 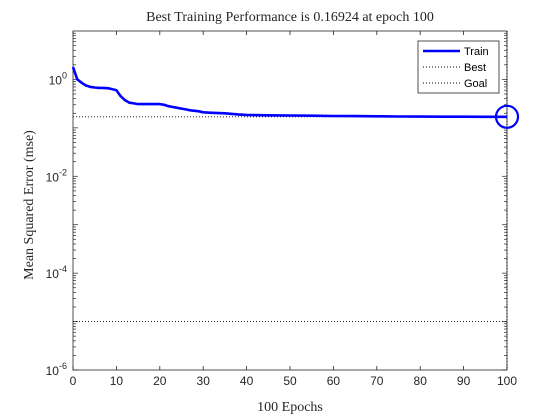 I want to click on x-tick-label: 20, so click(x=160, y=381).